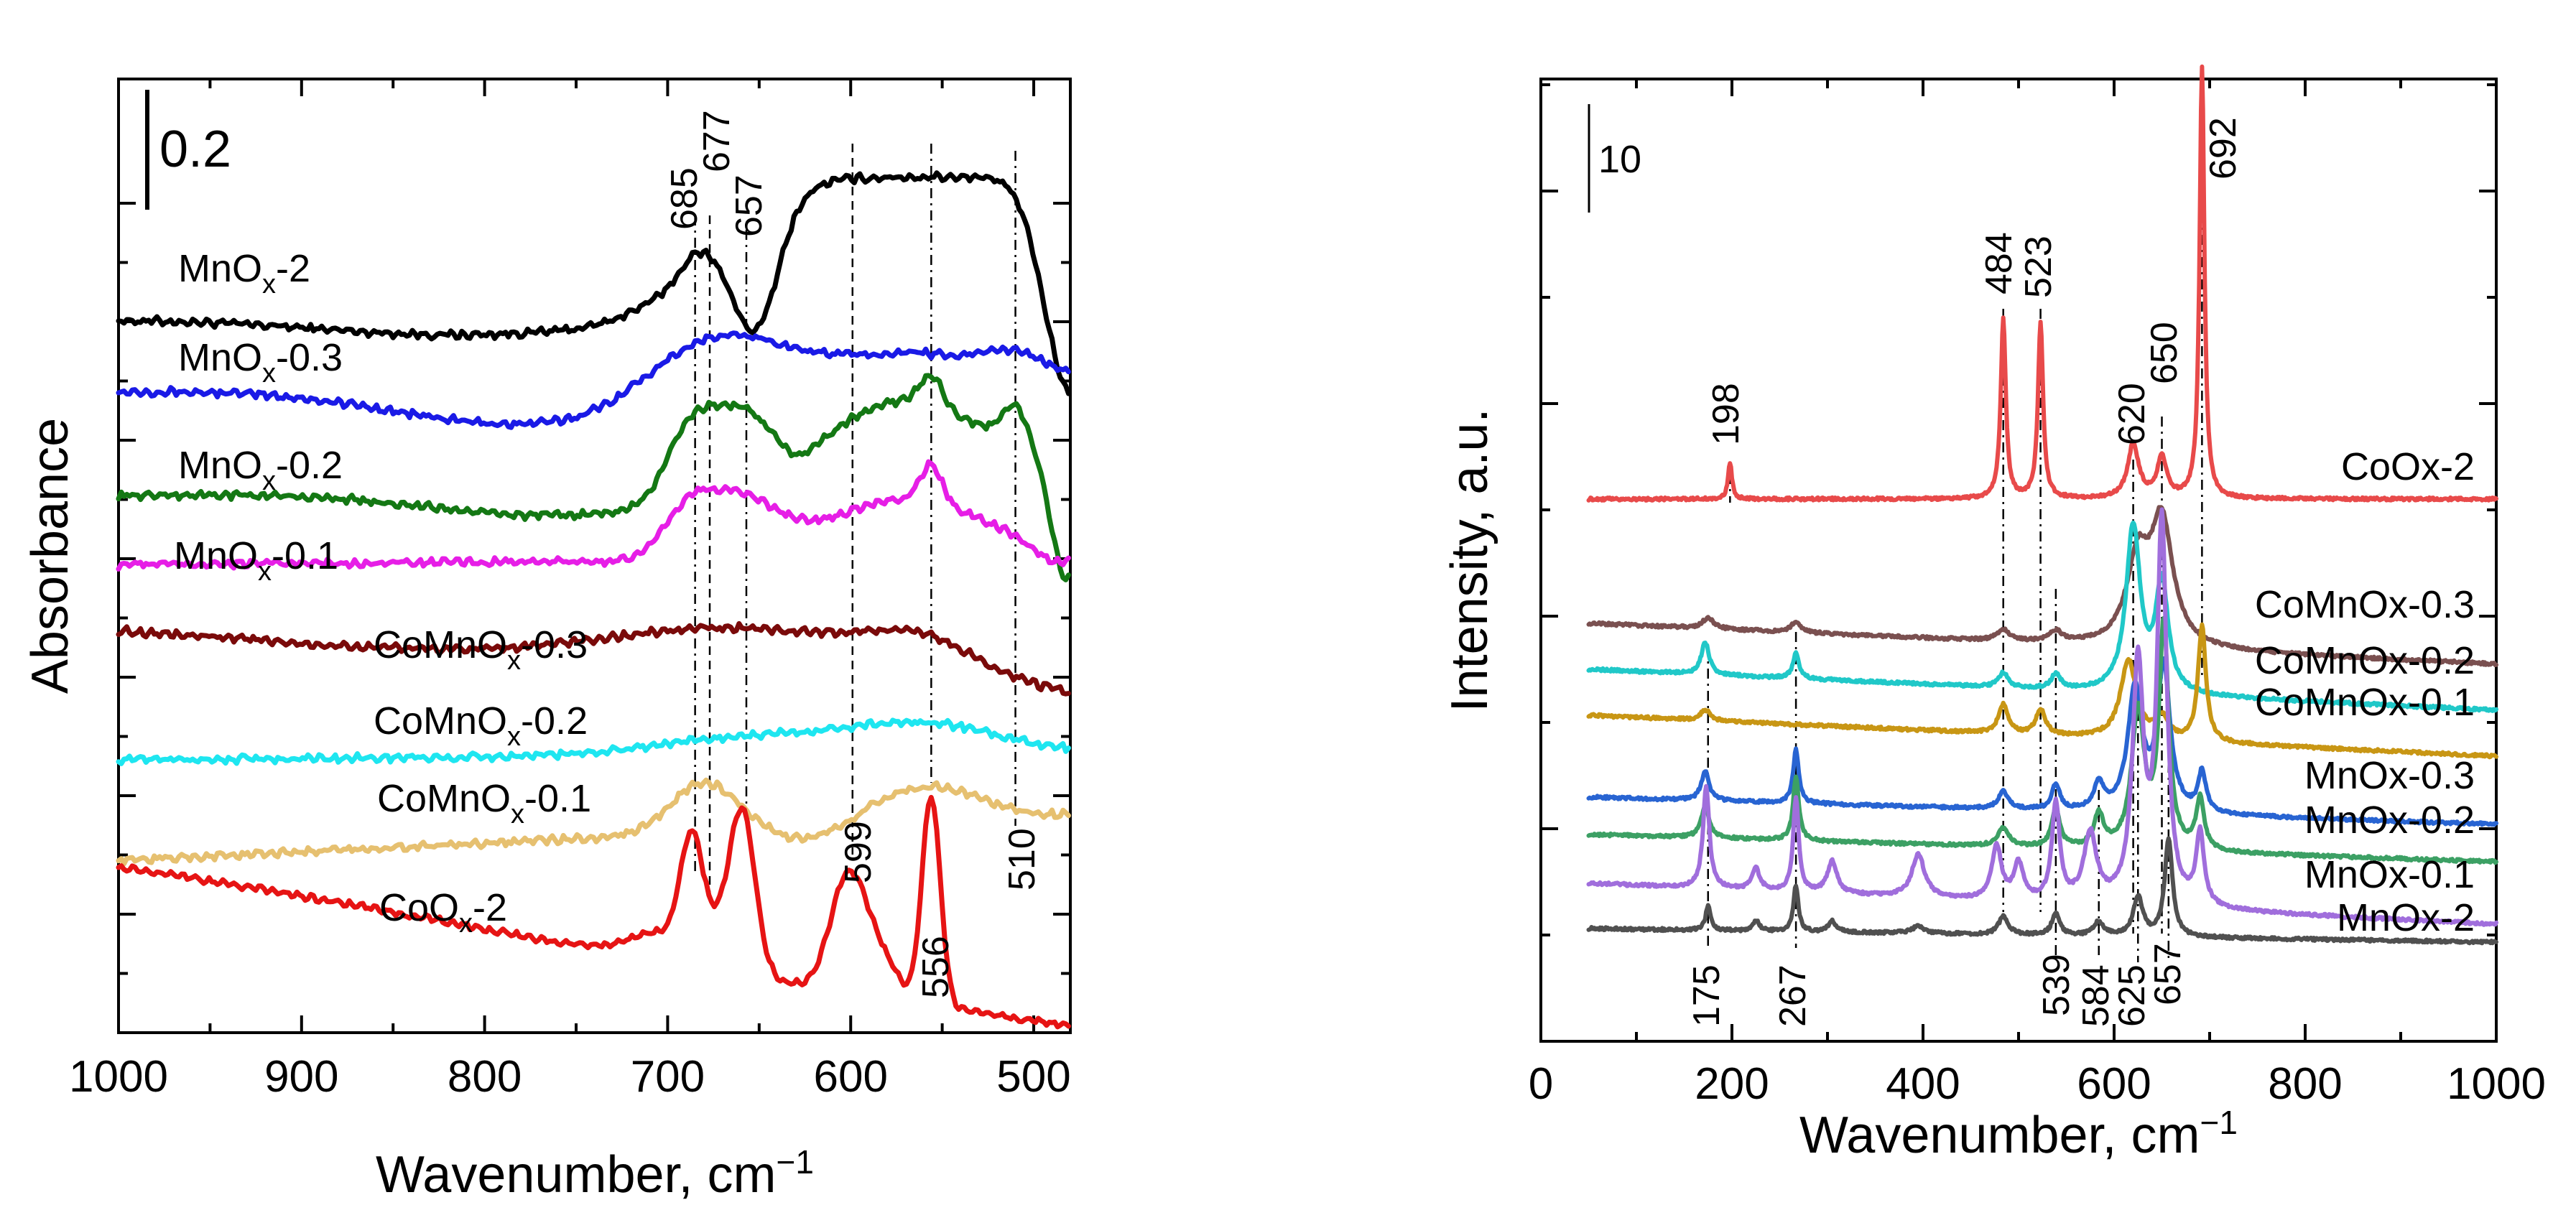  Describe the element at coordinates (1469, 560) in the screenshot. I see `right-y-axis-label: Intensity, a.u.` at that location.